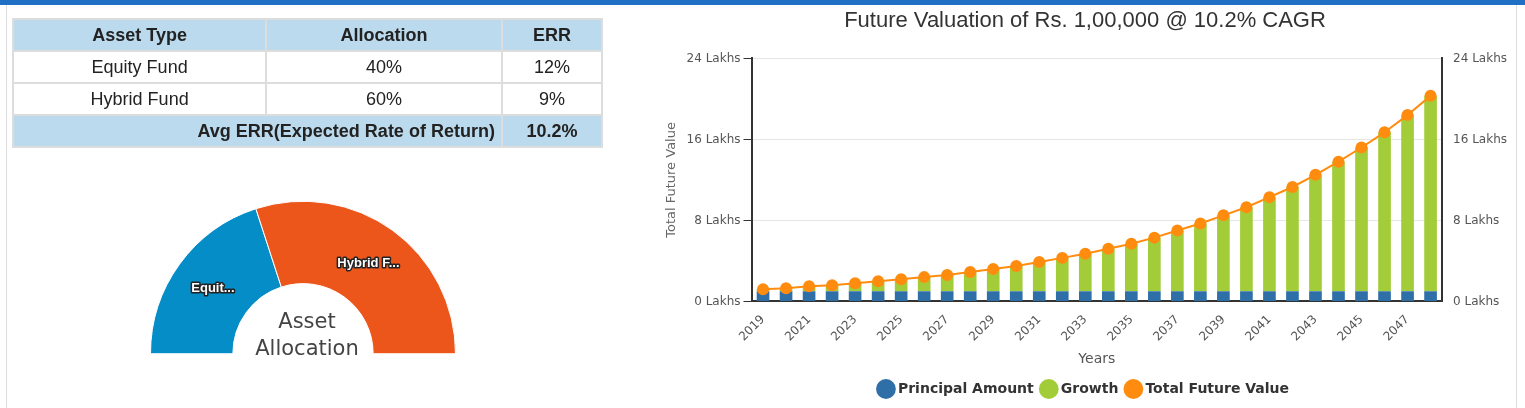 This screenshot has width=1525, height=408. Describe the element at coordinates (717, 300) in the screenshot. I see `y-tick-label: 0 Lakhs` at that location.